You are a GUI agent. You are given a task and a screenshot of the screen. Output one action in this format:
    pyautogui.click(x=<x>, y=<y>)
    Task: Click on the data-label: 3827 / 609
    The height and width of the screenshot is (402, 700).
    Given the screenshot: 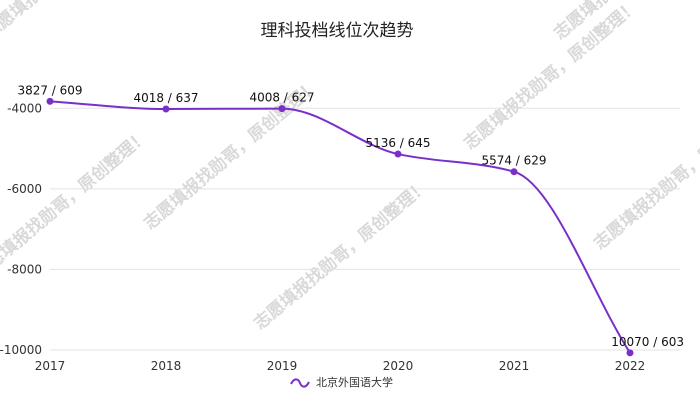 What is the action you would take?
    pyautogui.click(x=49, y=90)
    